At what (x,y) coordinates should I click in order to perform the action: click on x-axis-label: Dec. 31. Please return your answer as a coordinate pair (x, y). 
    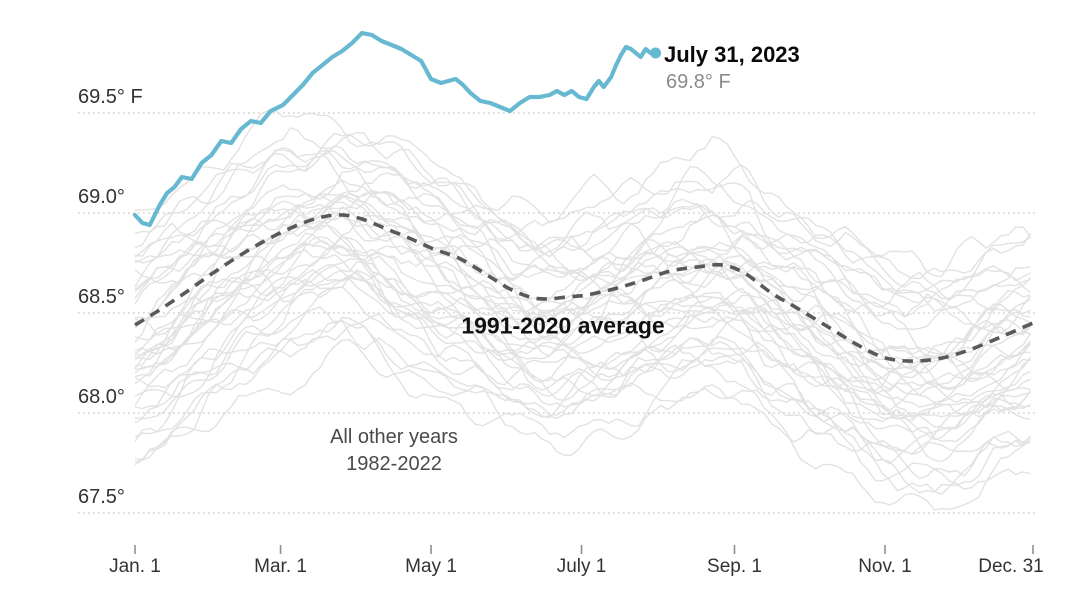
    Looking at the image, I should click on (1011, 566).